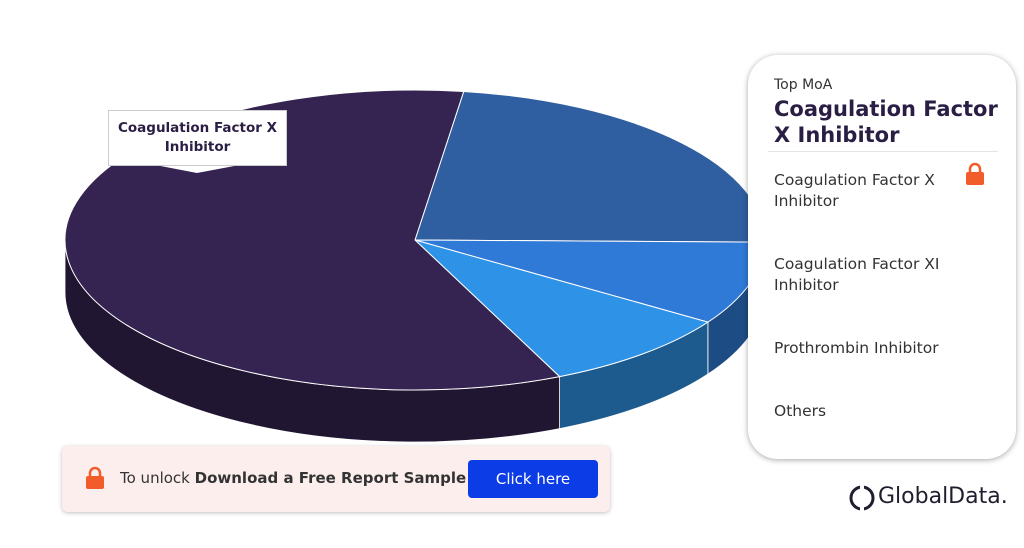 The height and width of the screenshot is (548, 1024). Describe the element at coordinates (943, 496) in the screenshot. I see `logo: GlobalData.` at that location.